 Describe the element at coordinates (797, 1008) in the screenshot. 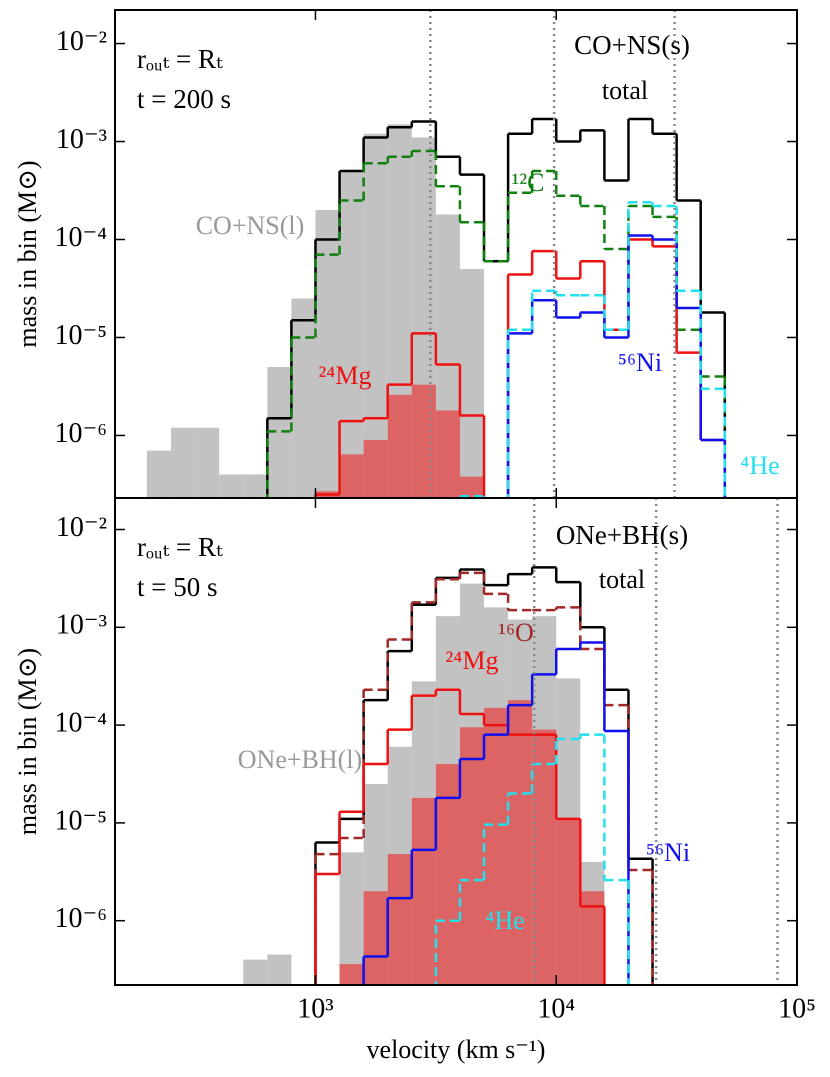

I see `x-tick-label: 10⁵` at that location.